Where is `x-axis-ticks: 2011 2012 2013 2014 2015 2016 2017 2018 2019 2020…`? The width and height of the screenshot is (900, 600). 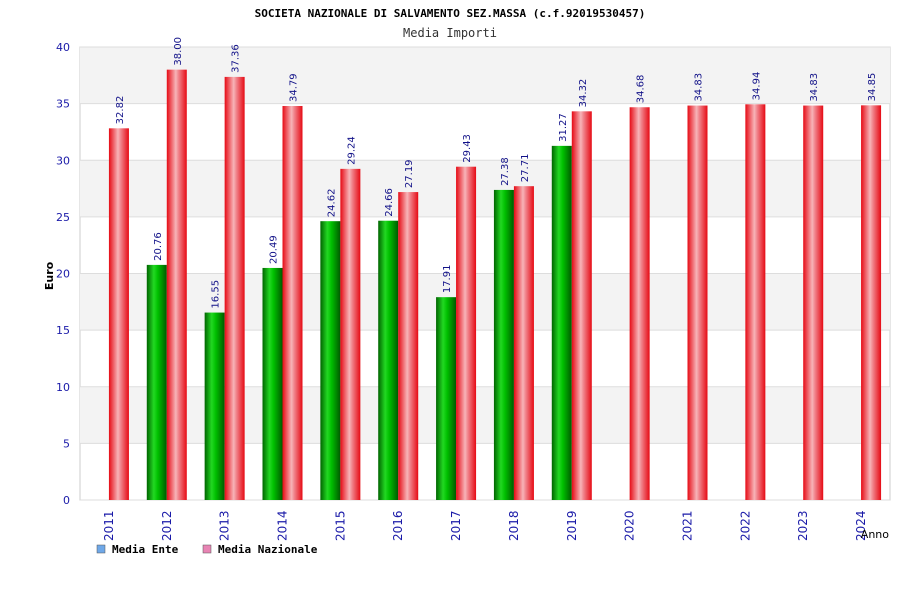
x-axis-ticks: 2011 2012 2013 2014 2015 2016 2017 2018 2019 2020… is located at coordinates (485, 525).